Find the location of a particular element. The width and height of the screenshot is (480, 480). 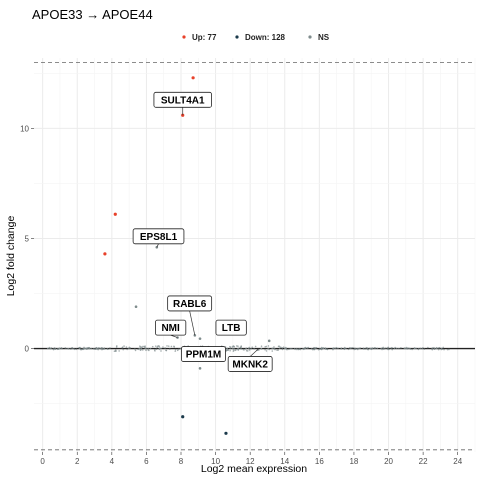

label-text: SULT4A1 is located at coordinates (183, 100).